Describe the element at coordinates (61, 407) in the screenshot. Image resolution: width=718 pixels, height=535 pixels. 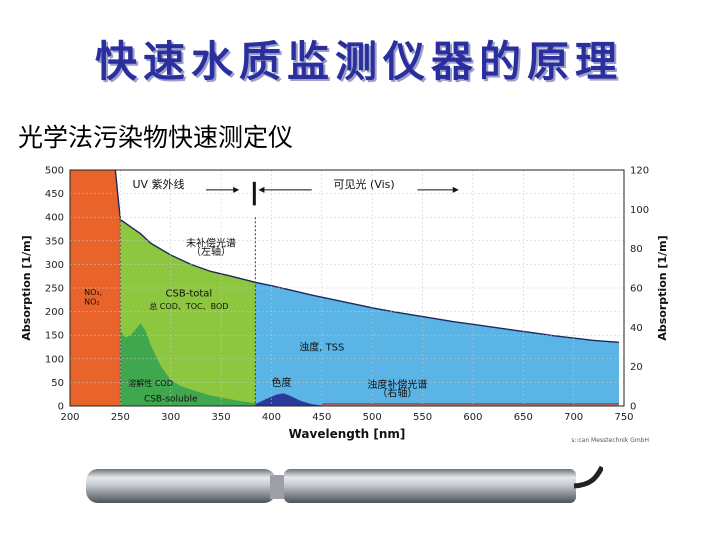
I see `y-left-tick-label: 0` at that location.